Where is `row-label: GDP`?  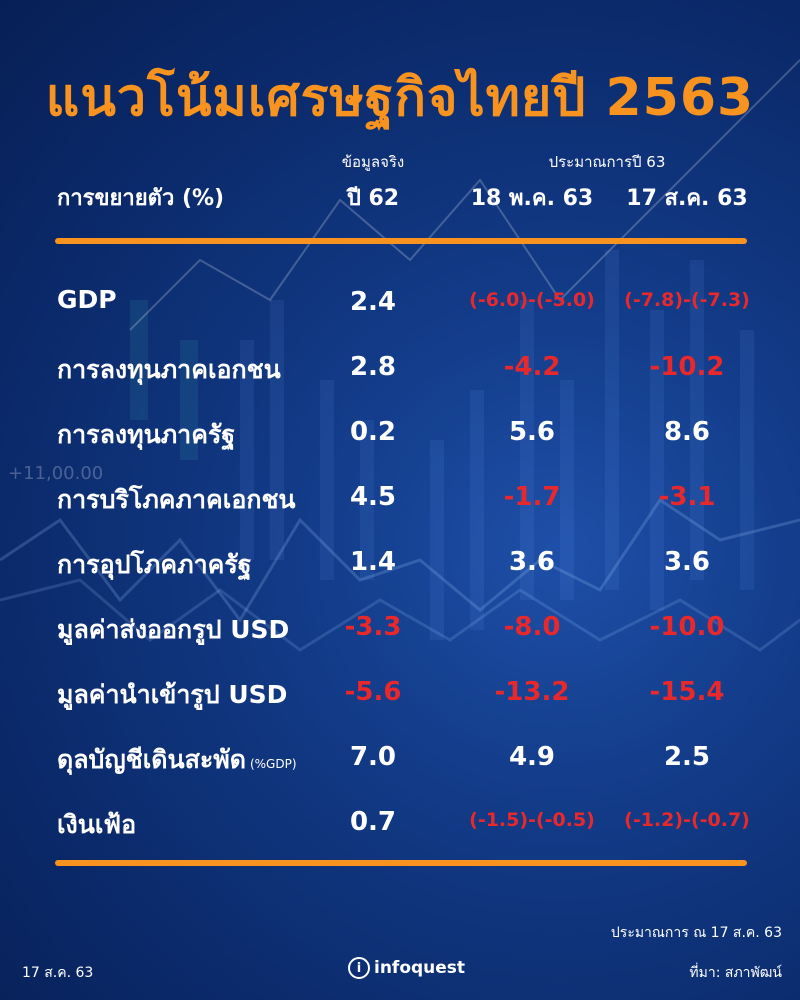
row-label: GDP is located at coordinates (87, 299).